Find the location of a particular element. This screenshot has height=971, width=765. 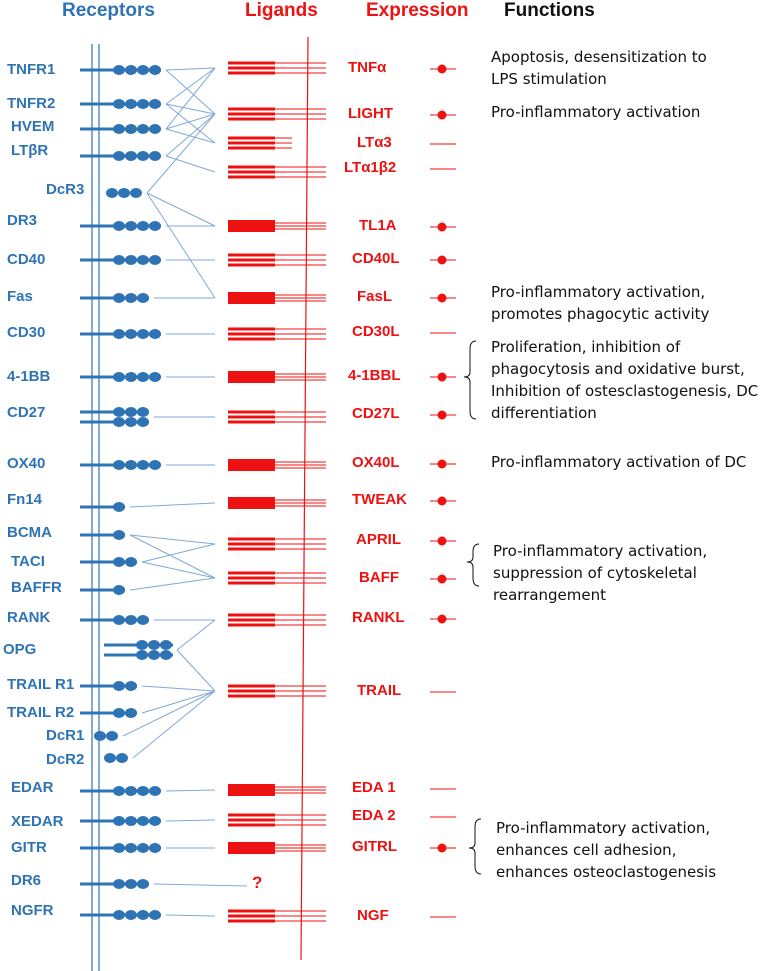

receptor-label-fas: Fas is located at coordinates (20, 296).